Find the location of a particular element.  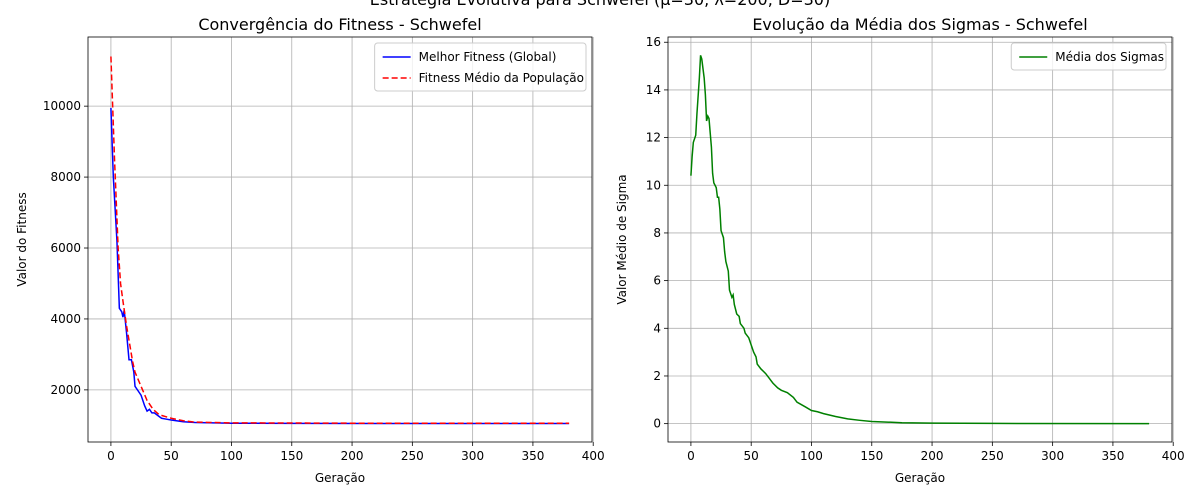

y-tick-label: 0 is located at coordinates (657, 424).